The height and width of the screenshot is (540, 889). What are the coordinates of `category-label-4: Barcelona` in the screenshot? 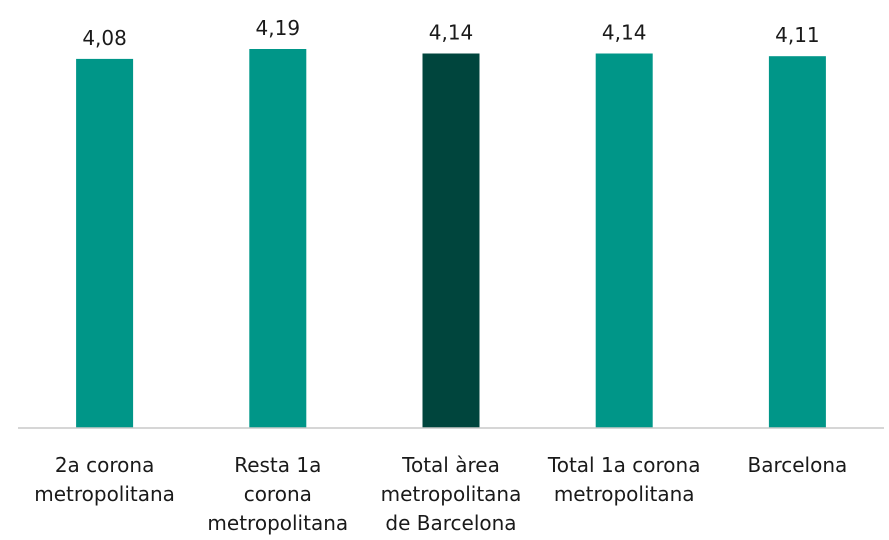 It's located at (798, 465).